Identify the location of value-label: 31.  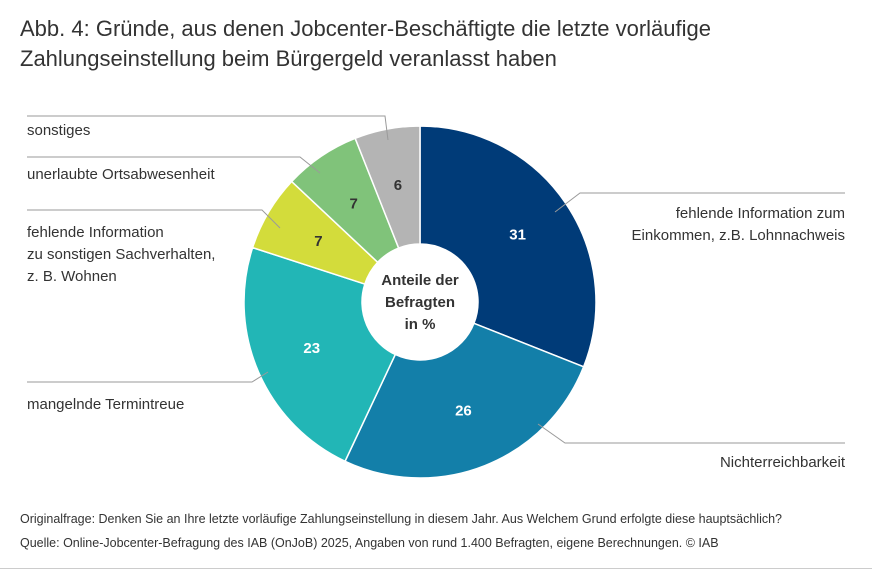
(517, 235).